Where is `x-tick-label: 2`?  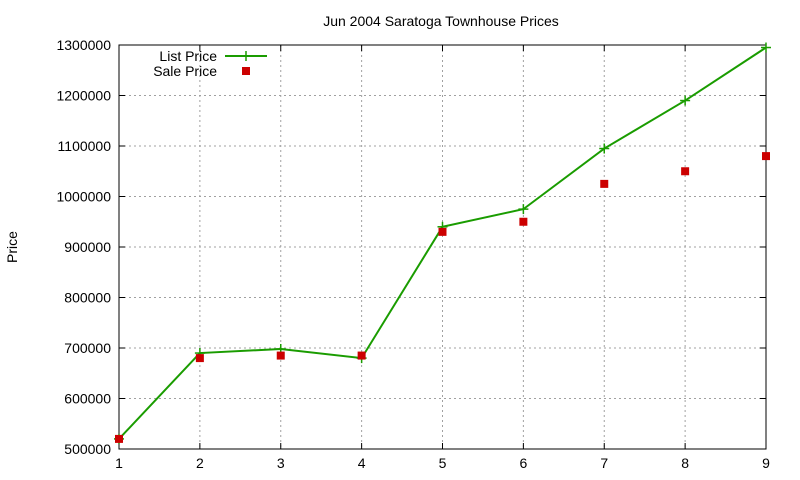
x-tick-label: 2 is located at coordinates (200, 463).